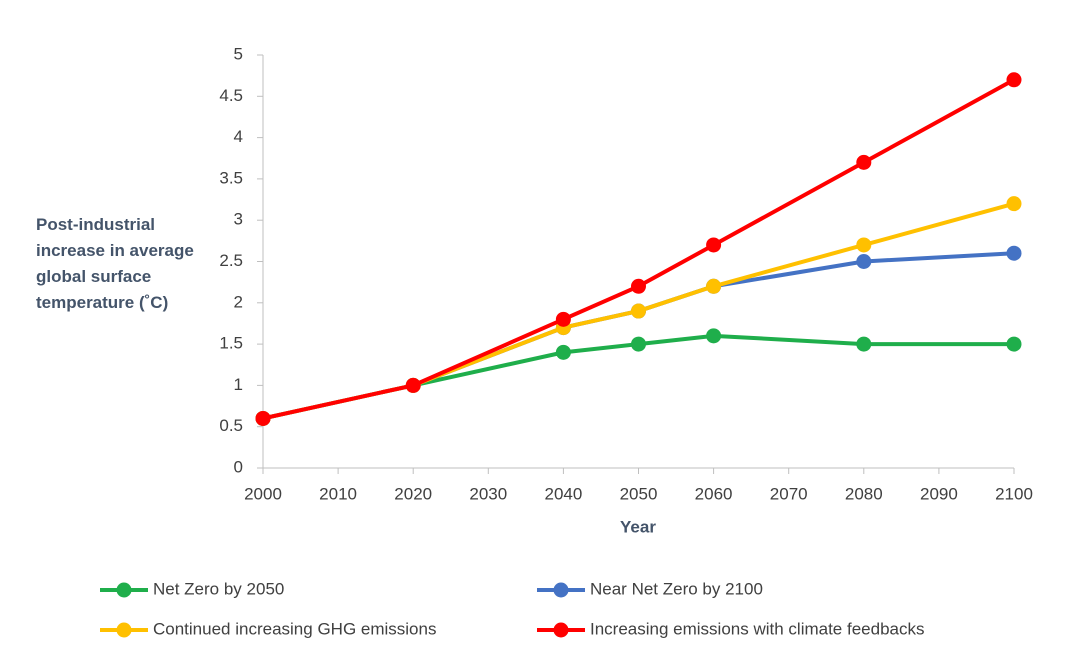  Describe the element at coordinates (218, 588) in the screenshot. I see `legend-label: Net Zero by 2050` at that location.